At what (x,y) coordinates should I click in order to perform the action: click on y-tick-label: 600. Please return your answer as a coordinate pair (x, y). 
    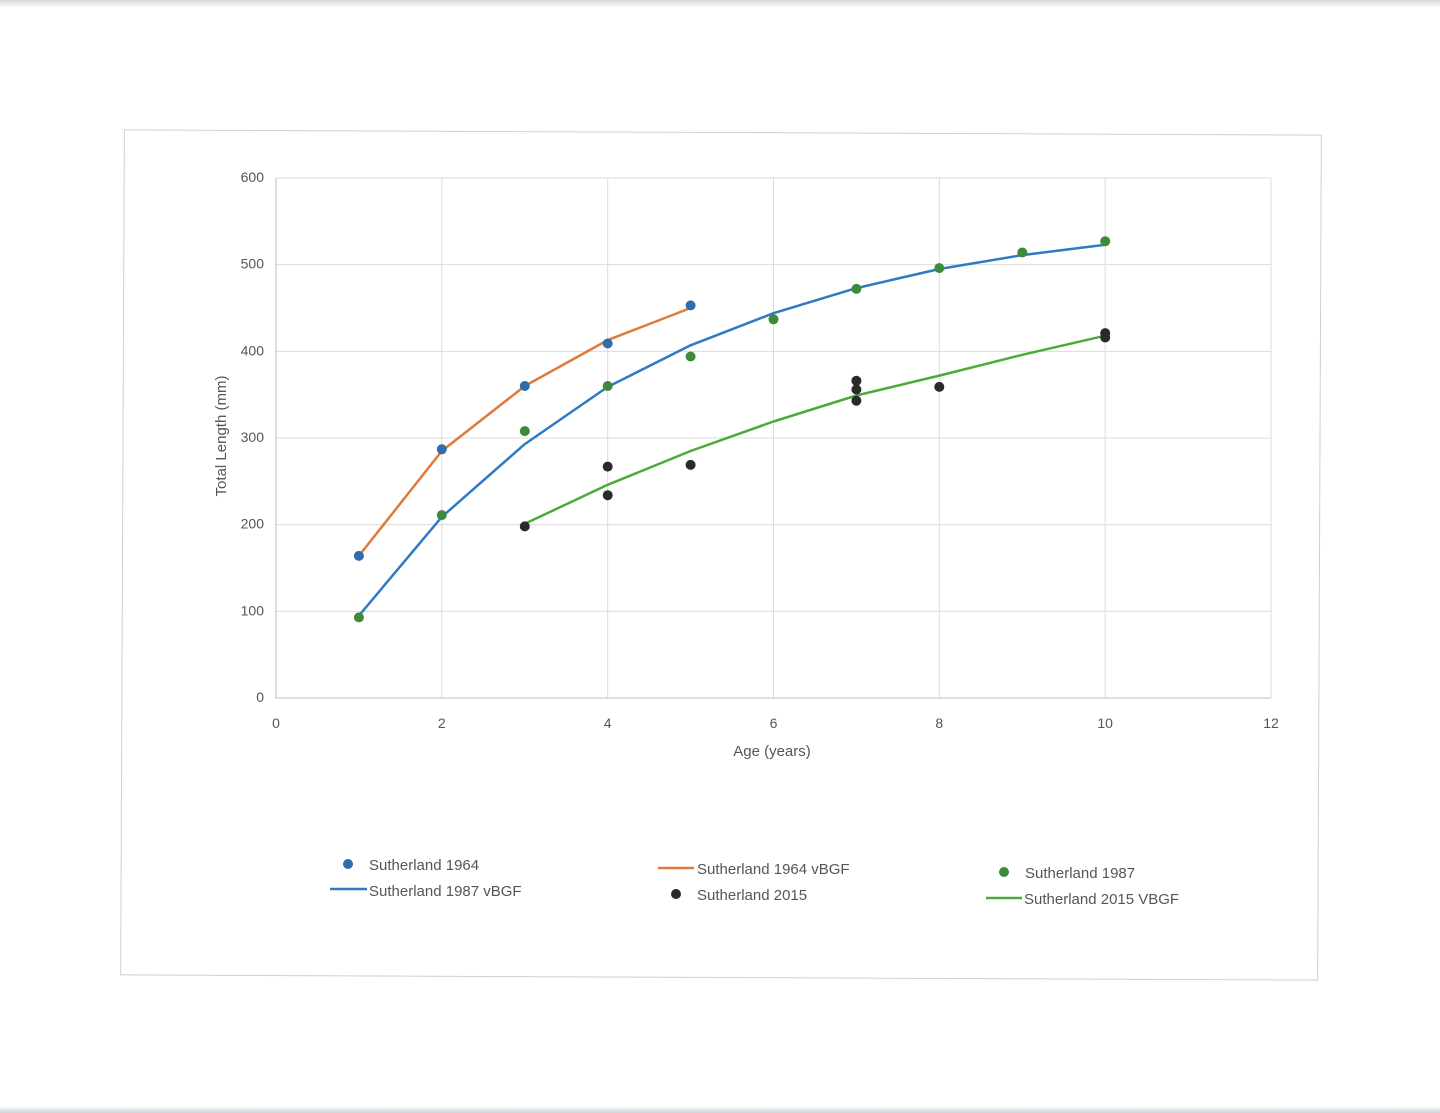
    Looking at the image, I should click on (253, 177).